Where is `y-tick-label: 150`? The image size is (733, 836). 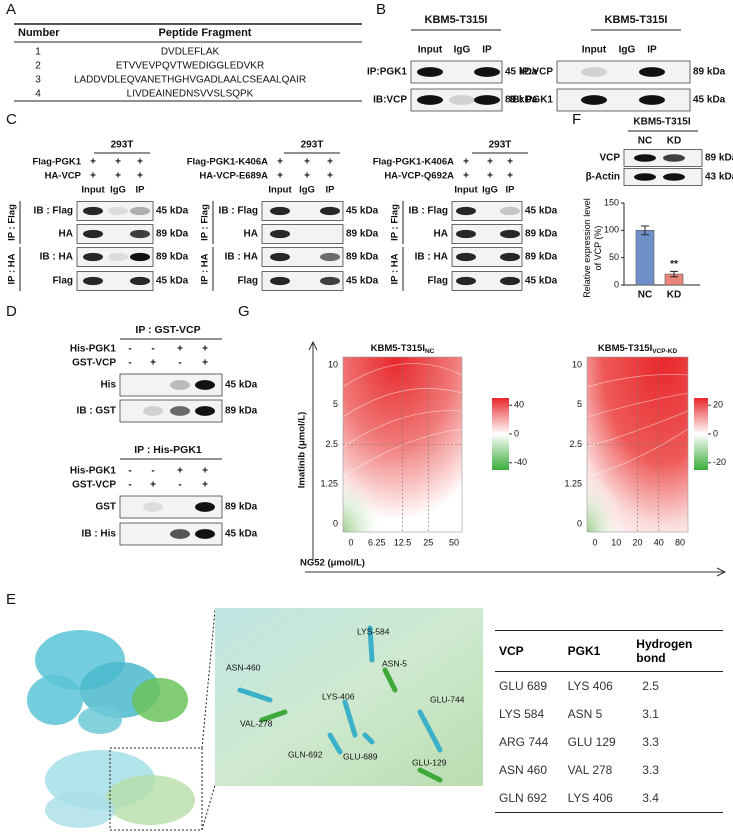
y-tick-label: 150 is located at coordinates (611, 202).